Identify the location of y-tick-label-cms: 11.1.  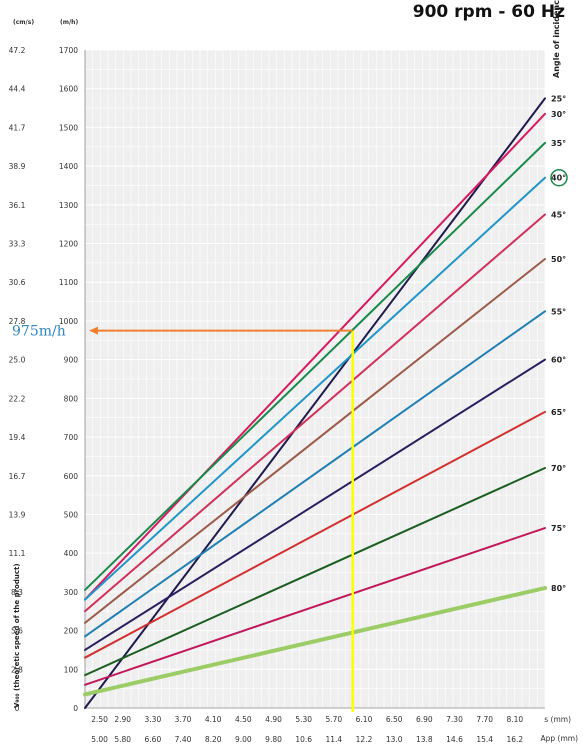
(17, 553).